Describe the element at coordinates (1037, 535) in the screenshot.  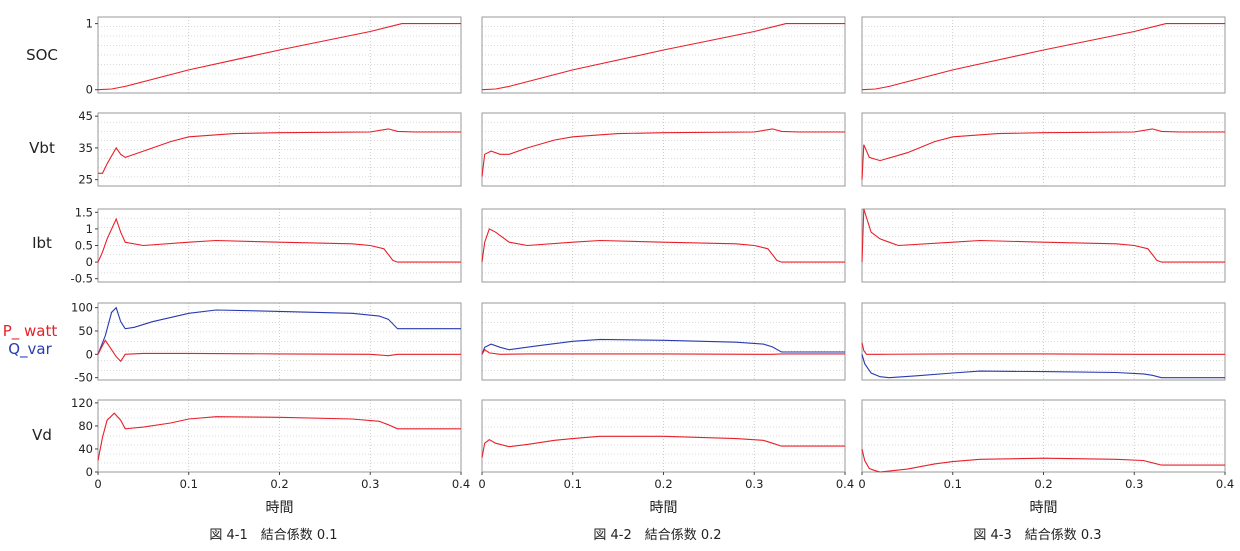
I see `figure-caption: 図 4-3 結合係数 0.3` at that location.